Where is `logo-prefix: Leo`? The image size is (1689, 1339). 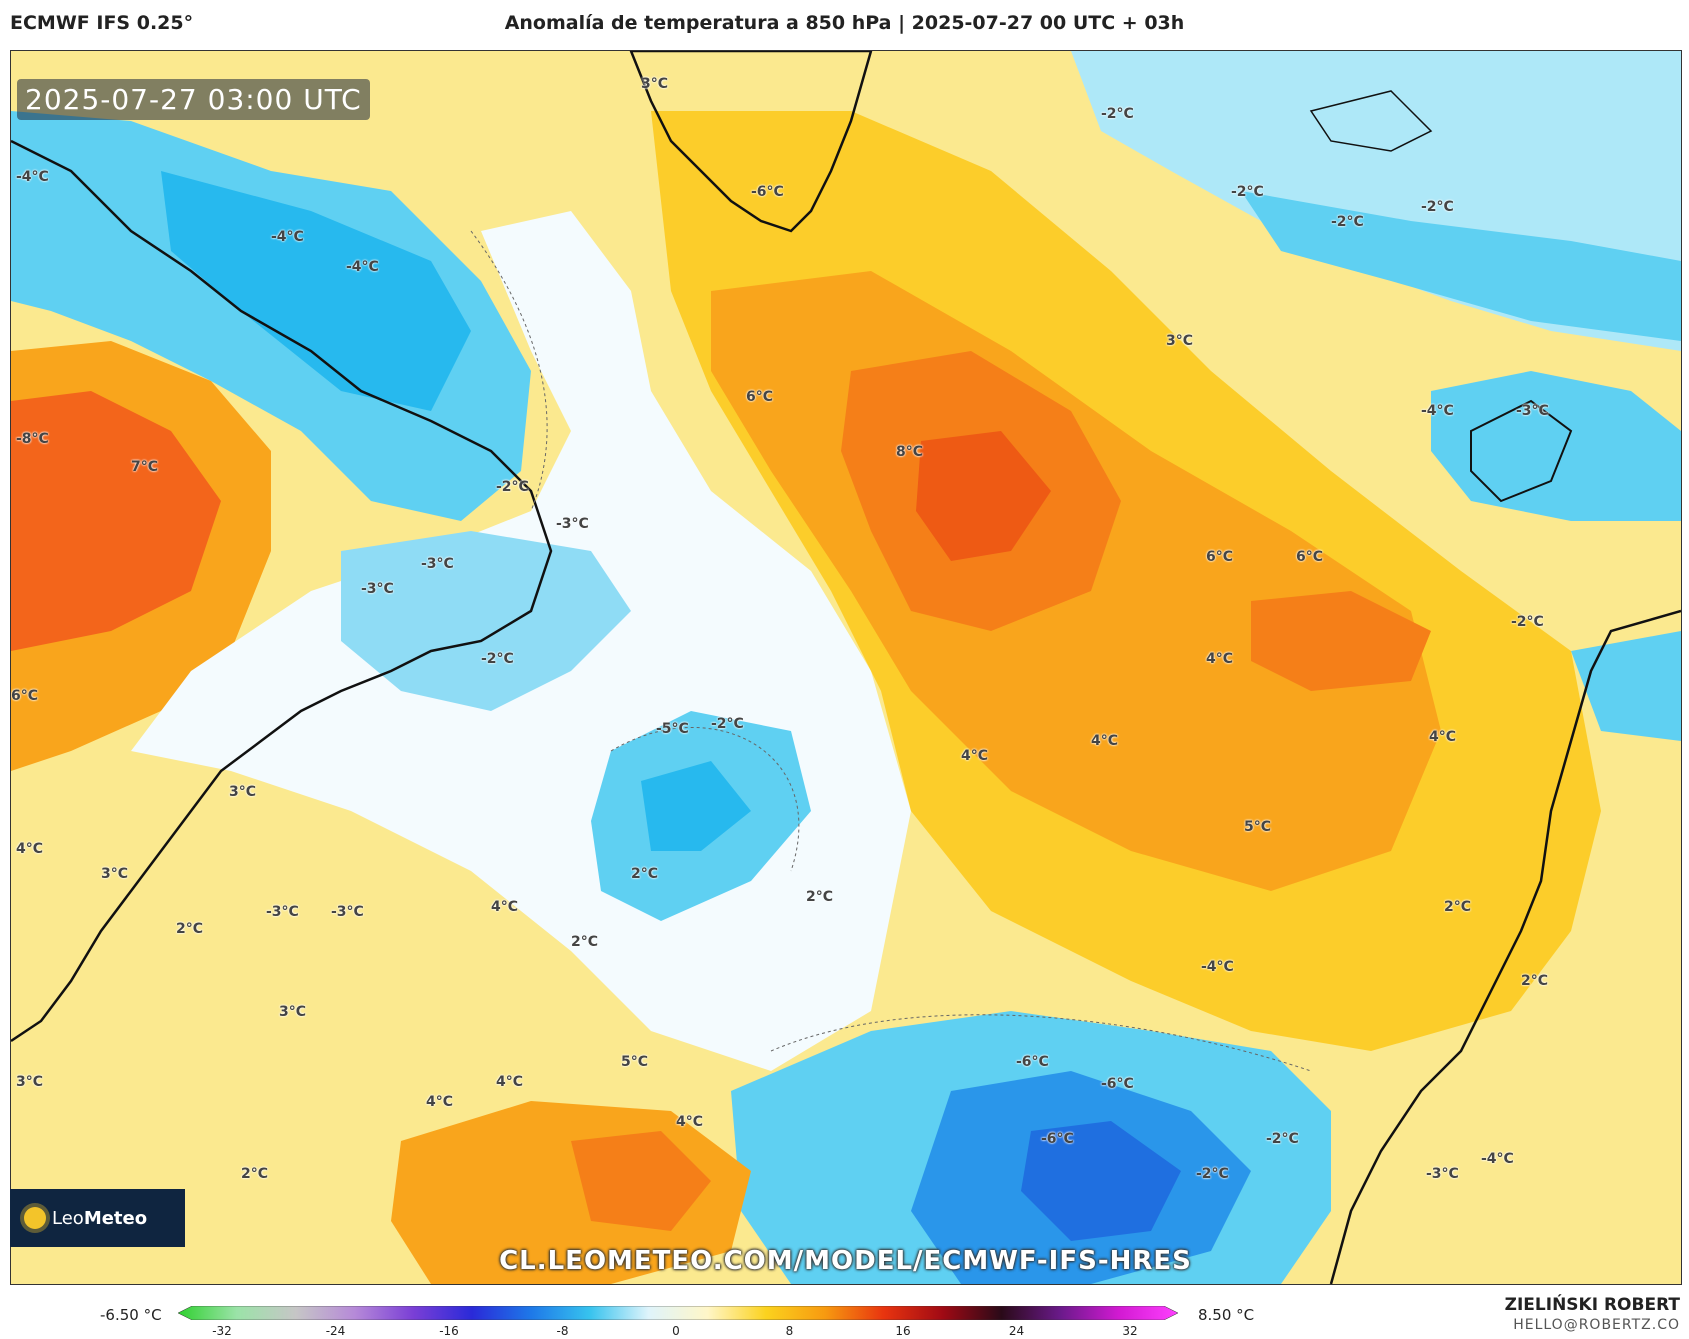 logo-prefix: Leo is located at coordinates (68, 1218).